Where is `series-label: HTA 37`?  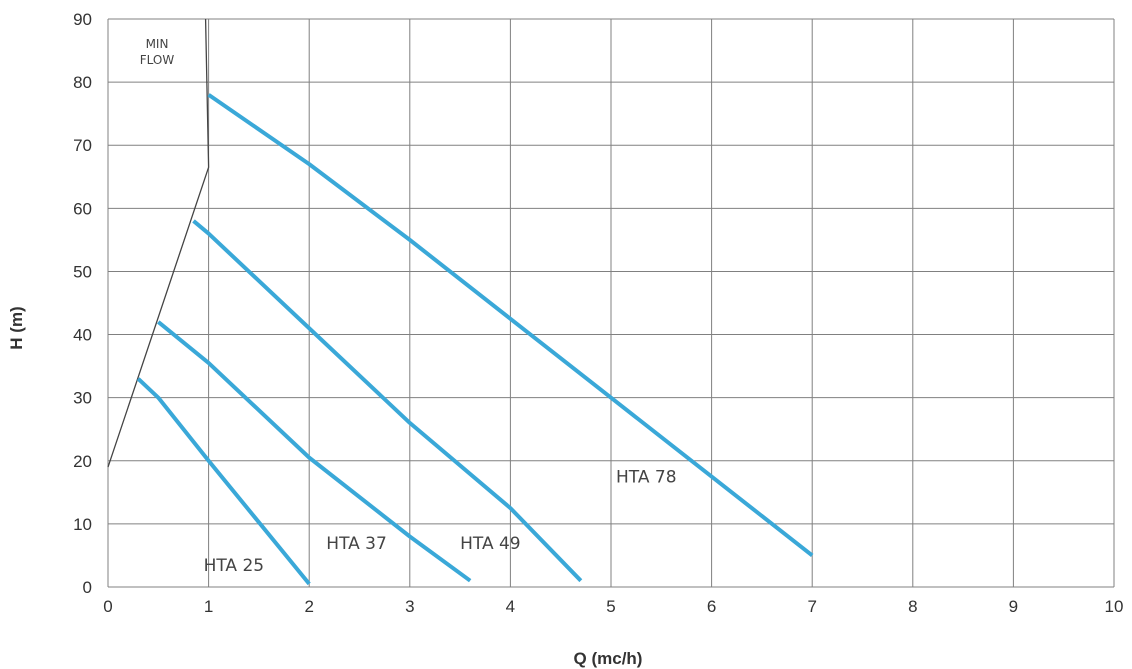 series-label: HTA 37 is located at coordinates (356, 544).